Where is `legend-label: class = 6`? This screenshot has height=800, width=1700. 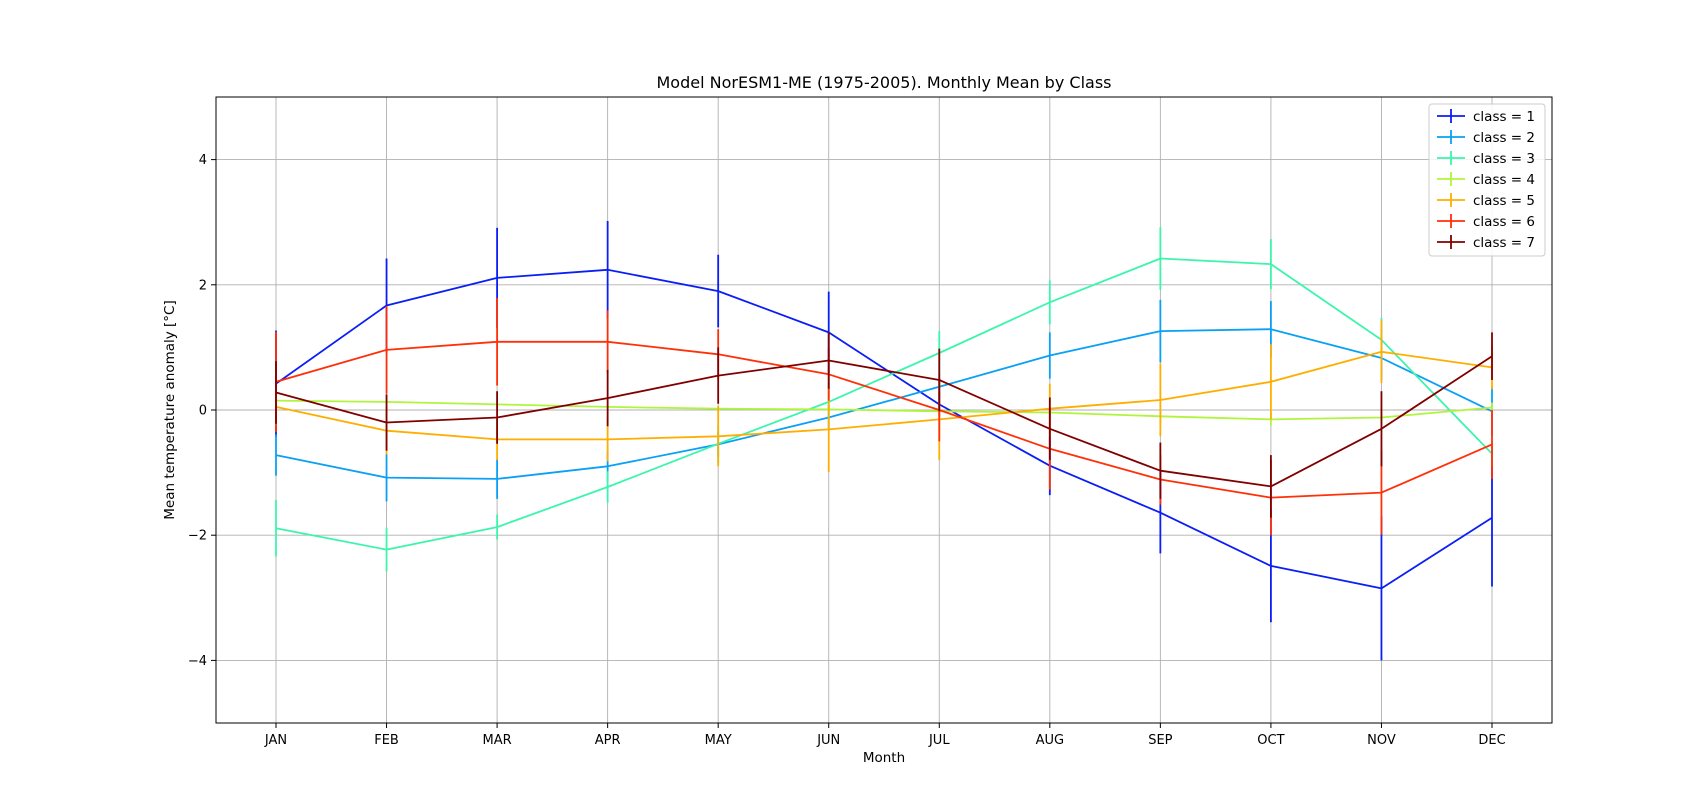 legend-label: class = 6 is located at coordinates (1504, 222).